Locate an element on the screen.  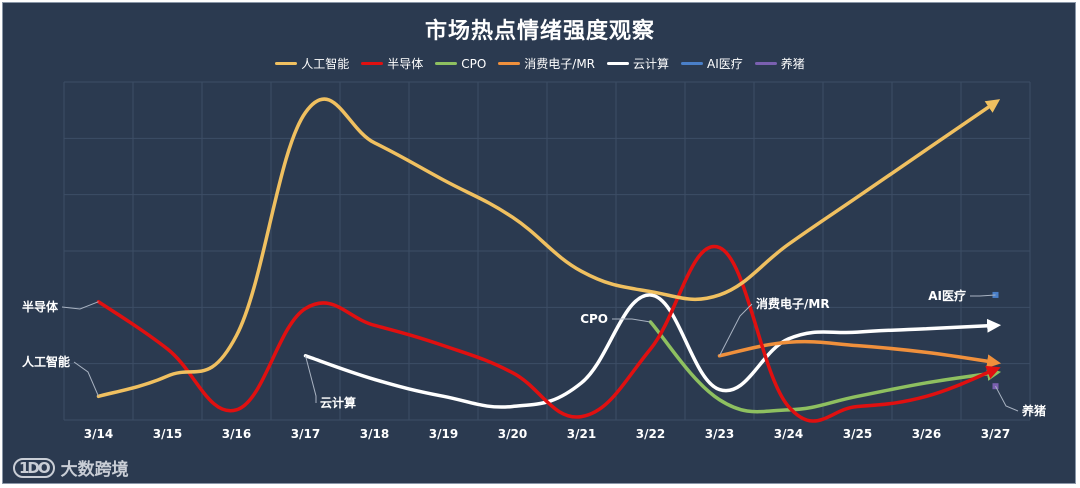
watermark-text: 大数跨境 is located at coordinates (94, 470).